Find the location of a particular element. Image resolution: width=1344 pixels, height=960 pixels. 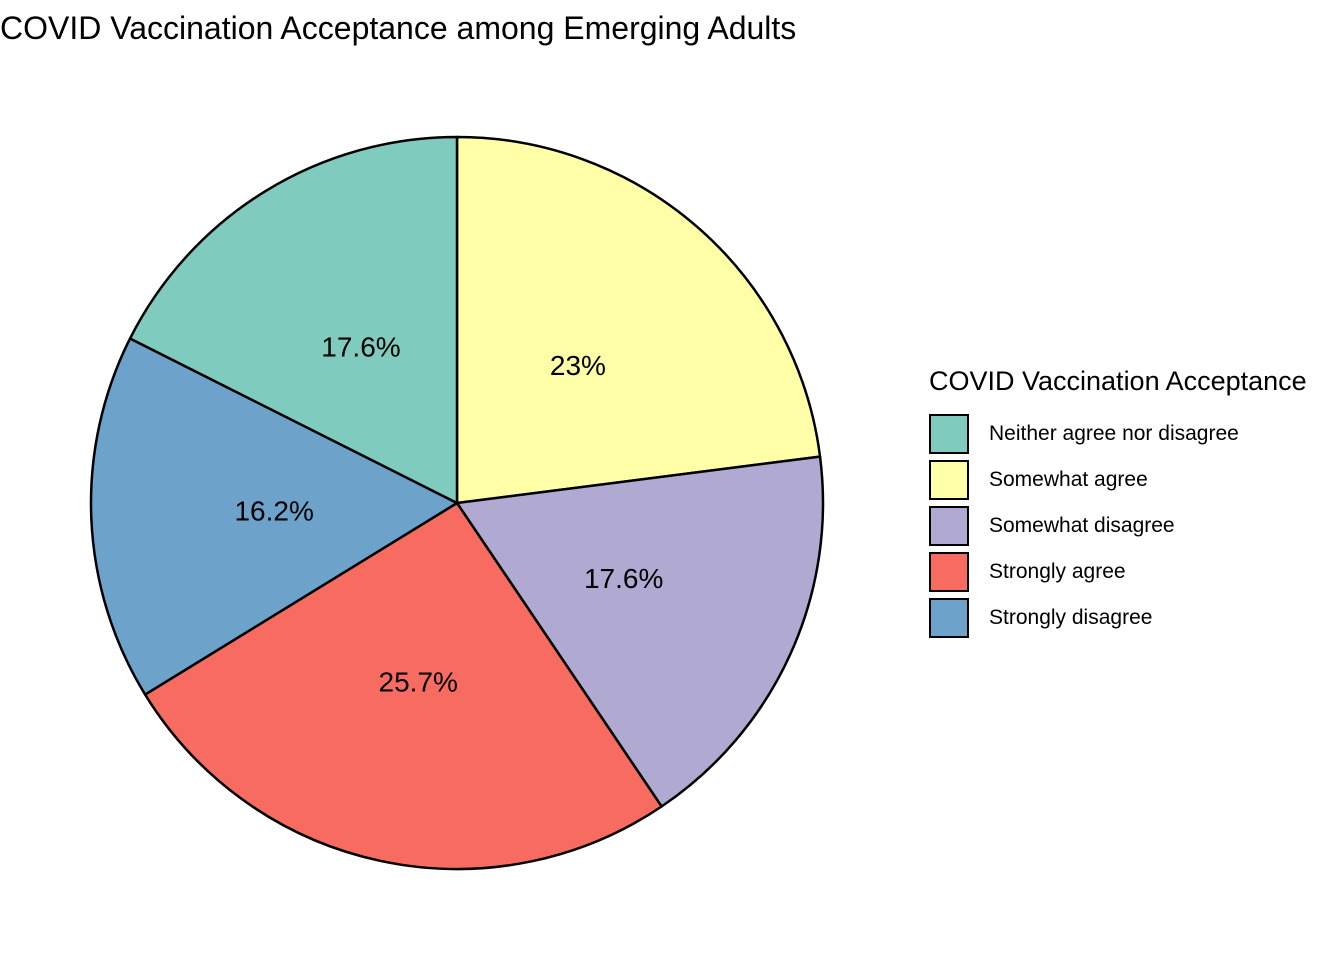

slice-label-strongly-disagree: 16.2% is located at coordinates (273, 510).